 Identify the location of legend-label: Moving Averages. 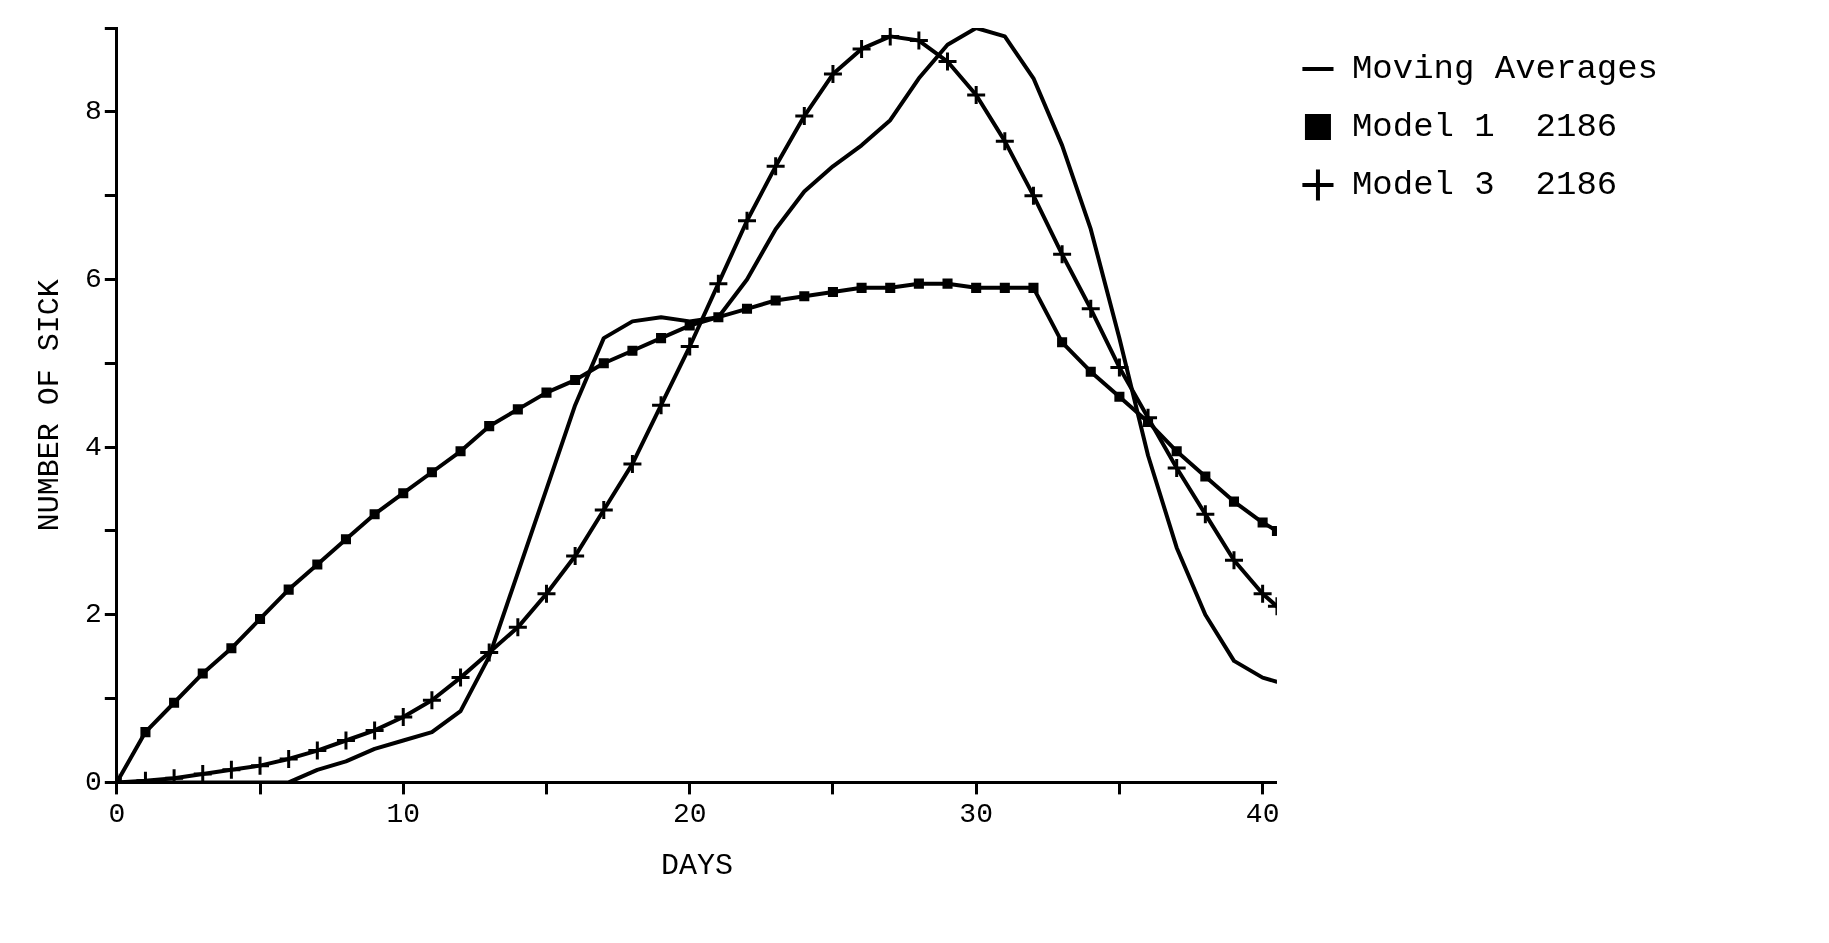
(1505, 69).